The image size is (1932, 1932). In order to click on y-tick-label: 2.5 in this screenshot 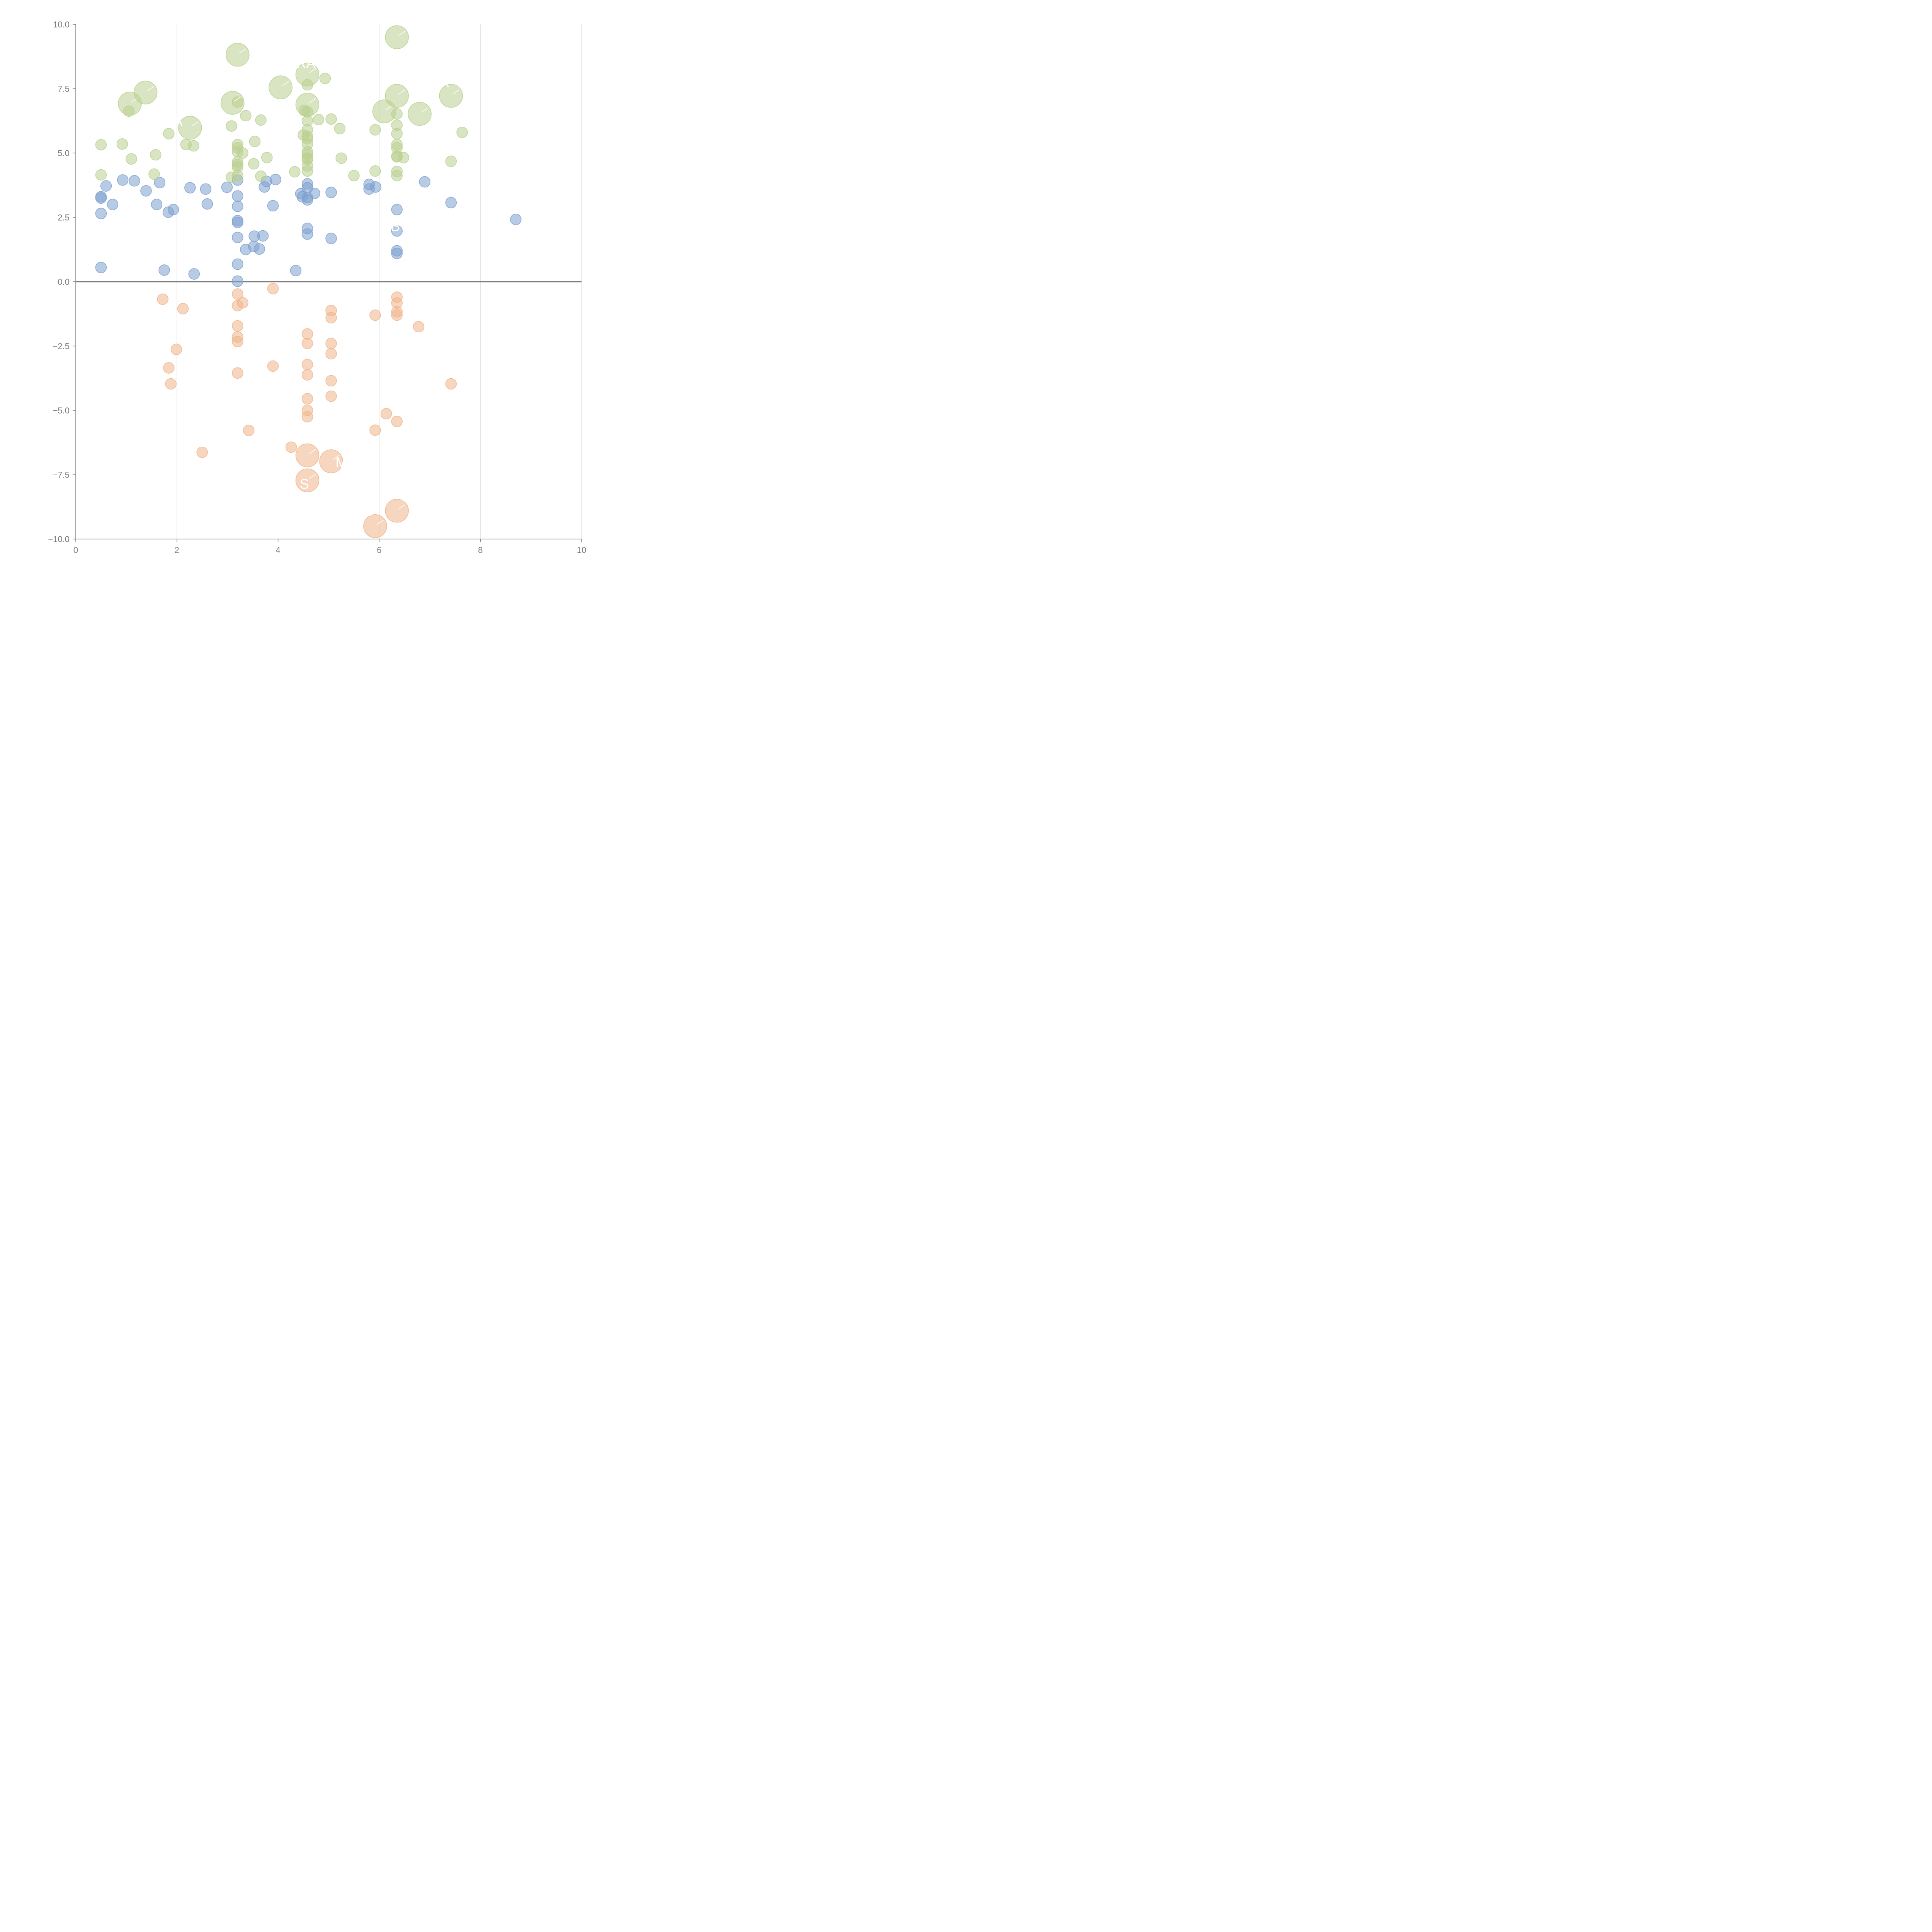, I will do `click(64, 218)`.